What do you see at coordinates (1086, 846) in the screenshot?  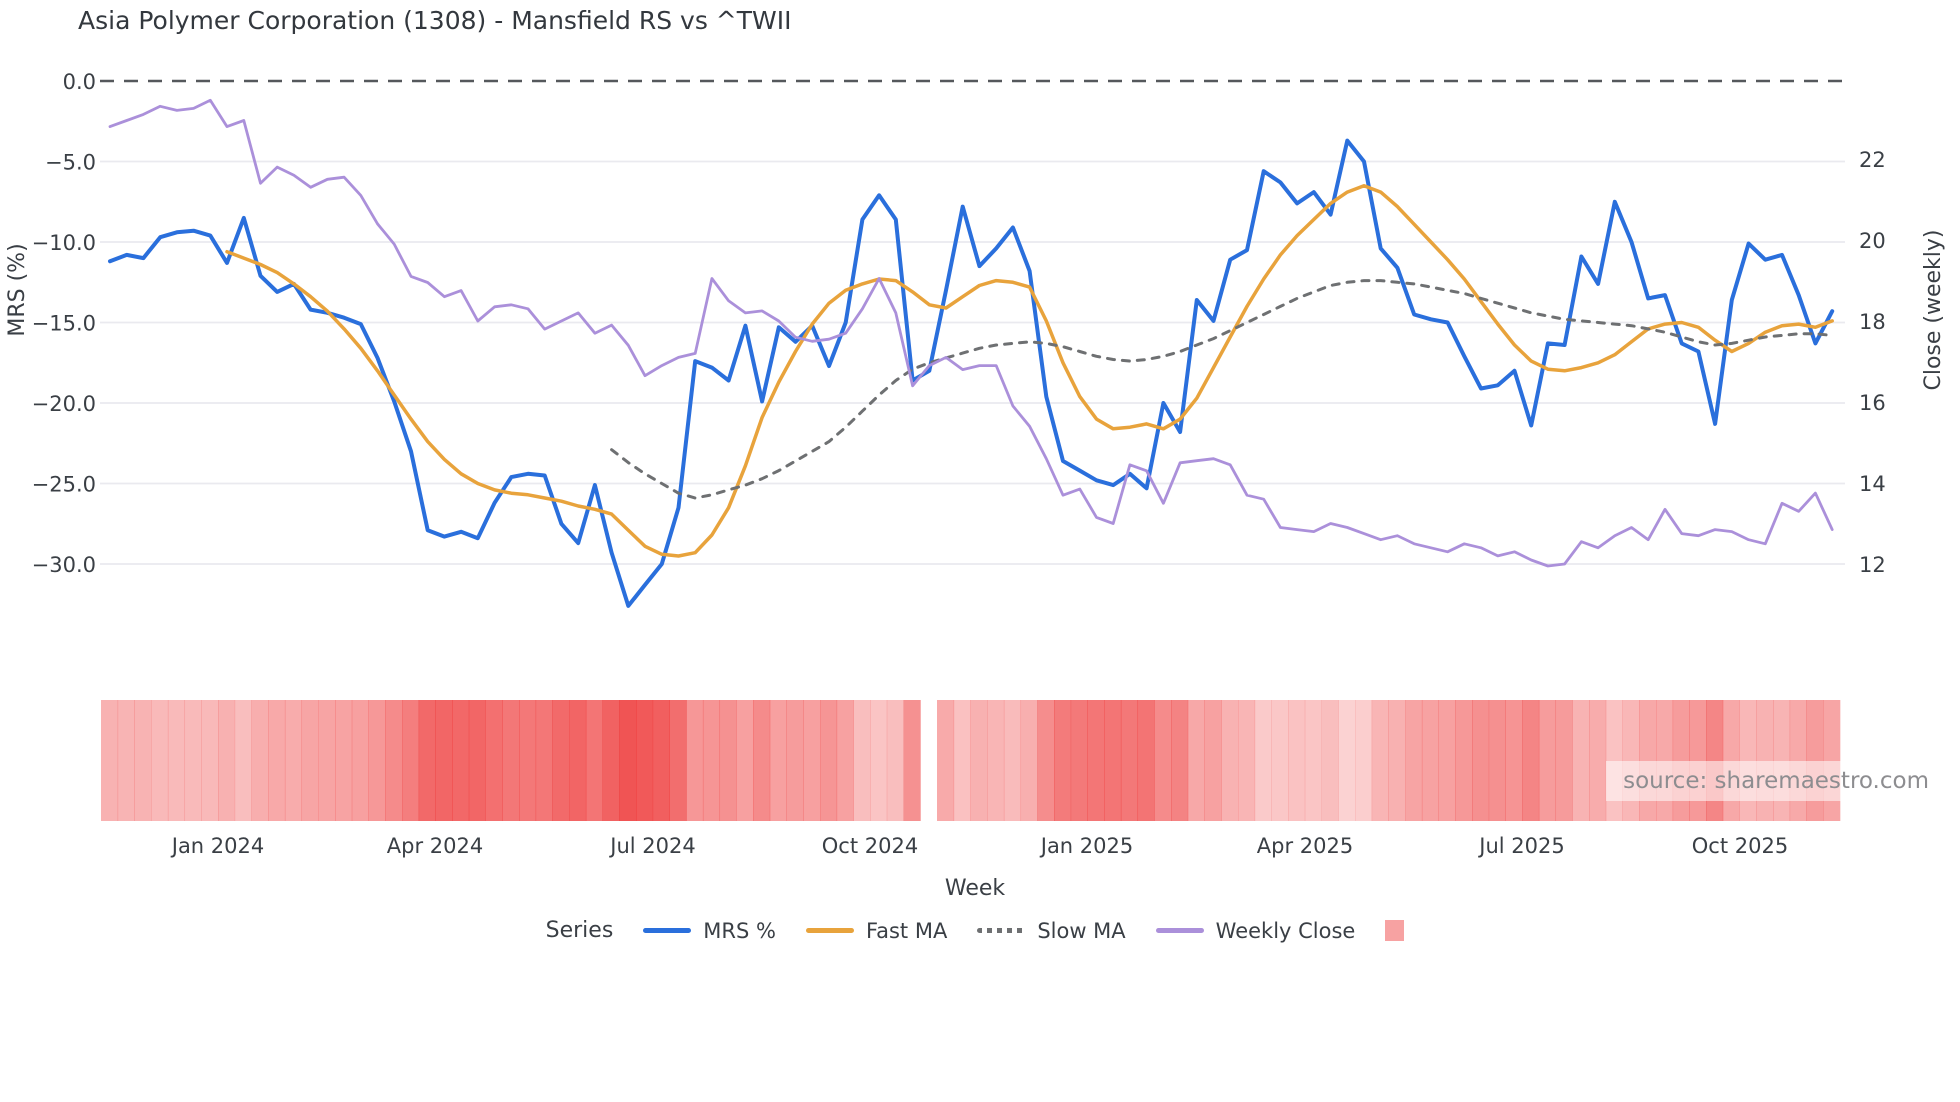 I see `x-axis-tick: Jan 2025` at bounding box center [1086, 846].